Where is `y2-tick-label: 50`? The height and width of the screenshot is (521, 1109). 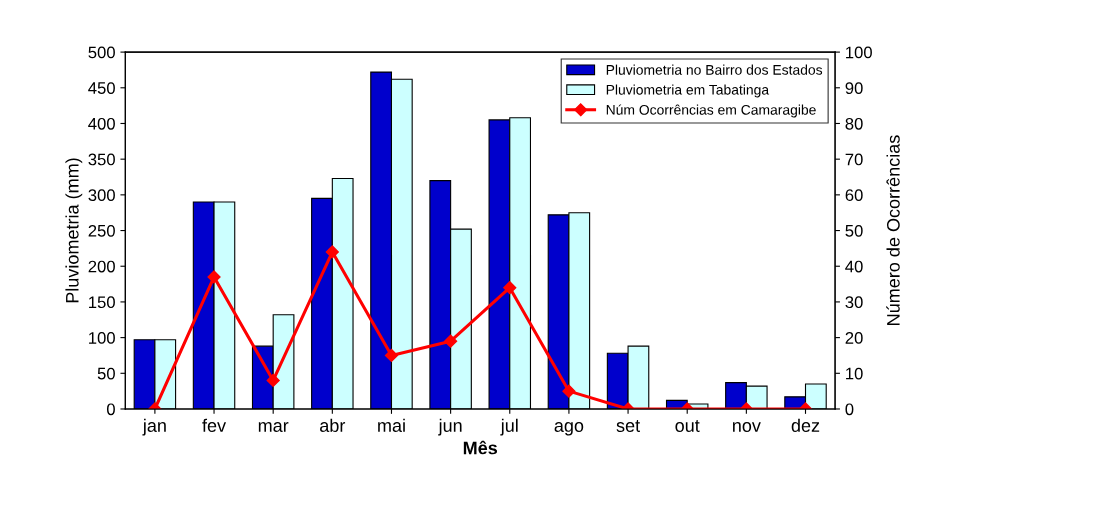
y2-tick-label: 50 is located at coordinates (854, 230).